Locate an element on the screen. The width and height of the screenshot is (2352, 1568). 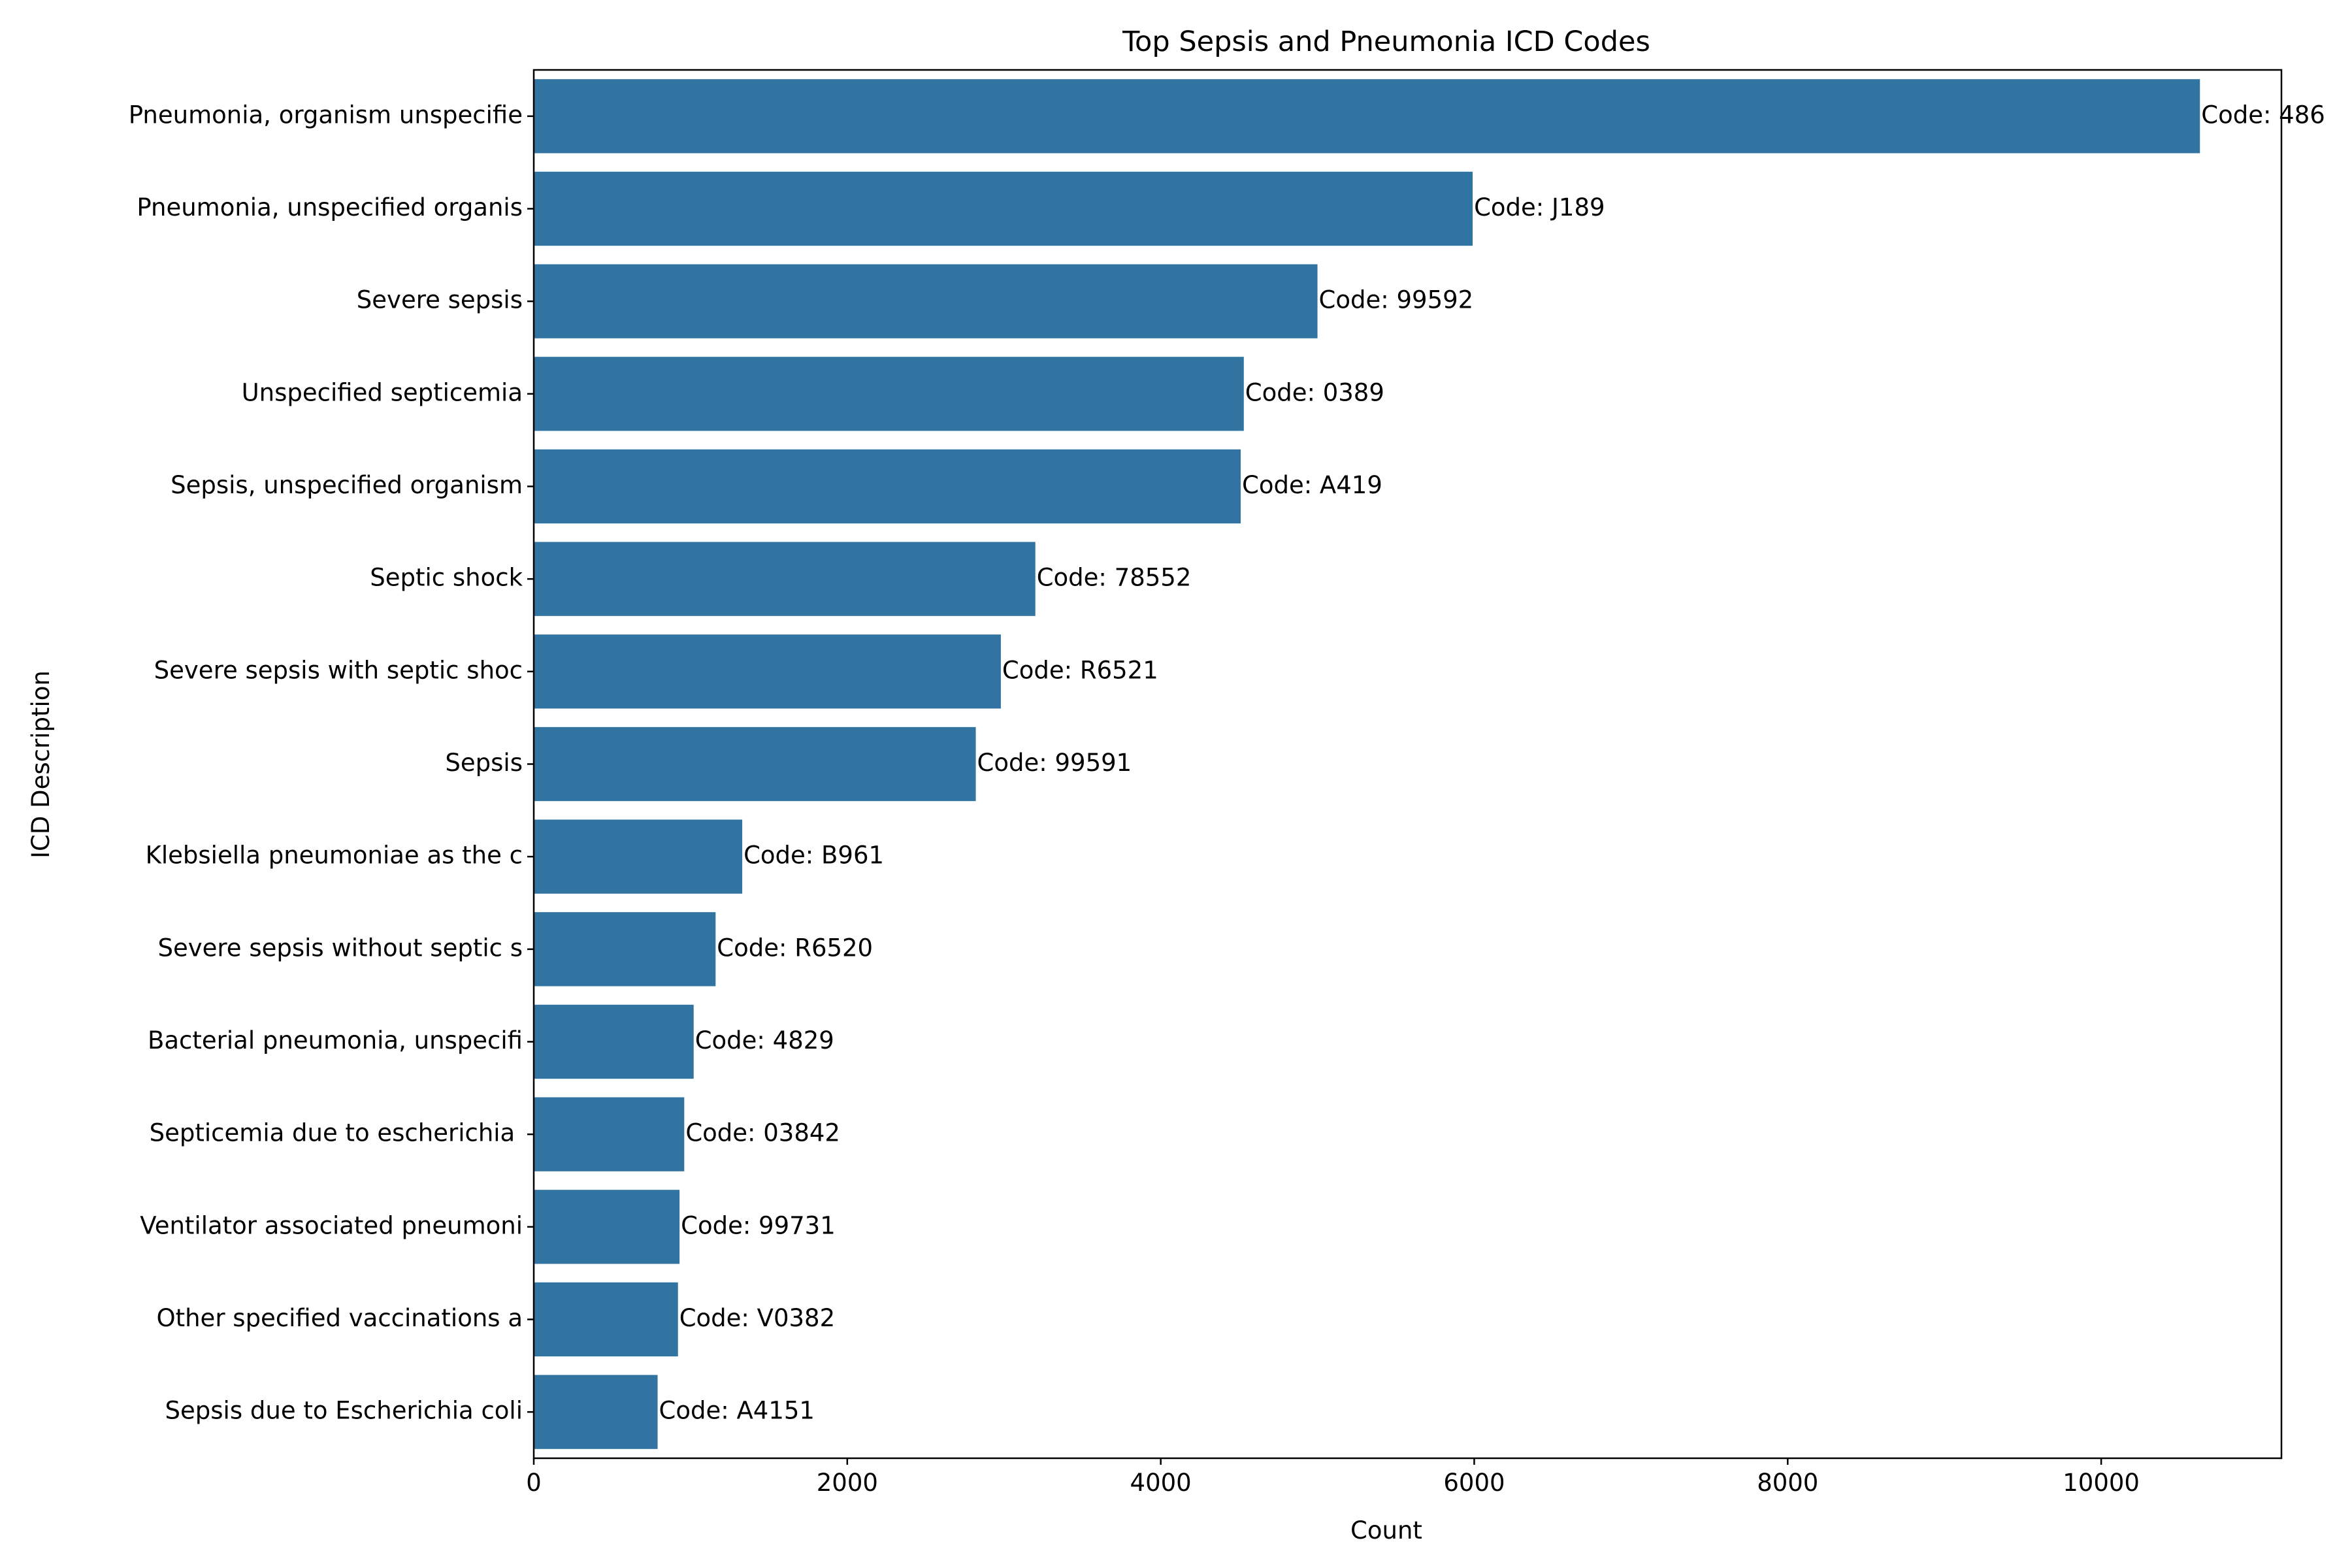
bar-data-label: Code: V0382 is located at coordinates (757, 1318).